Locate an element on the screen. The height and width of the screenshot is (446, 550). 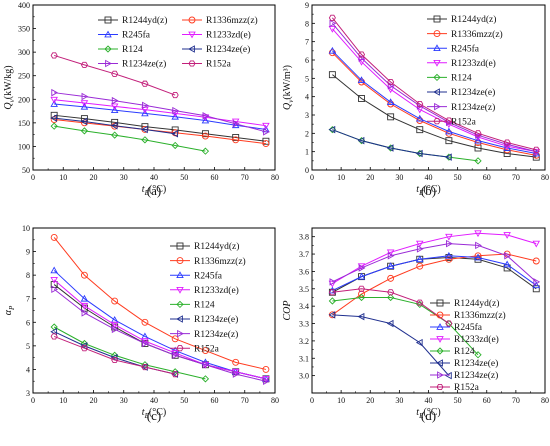
x-tick-label: 20 is located at coordinates (370, 177).